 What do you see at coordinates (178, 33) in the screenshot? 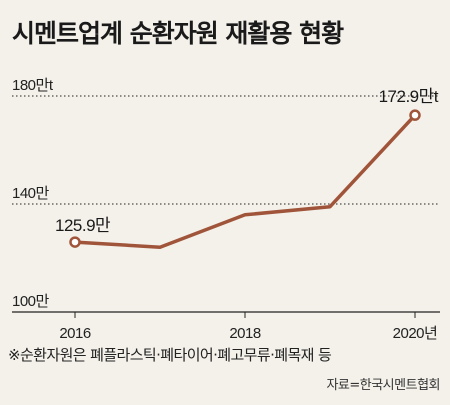
I see `chart-title: 시멘트업계 순환자원 재활용 현황` at bounding box center [178, 33].